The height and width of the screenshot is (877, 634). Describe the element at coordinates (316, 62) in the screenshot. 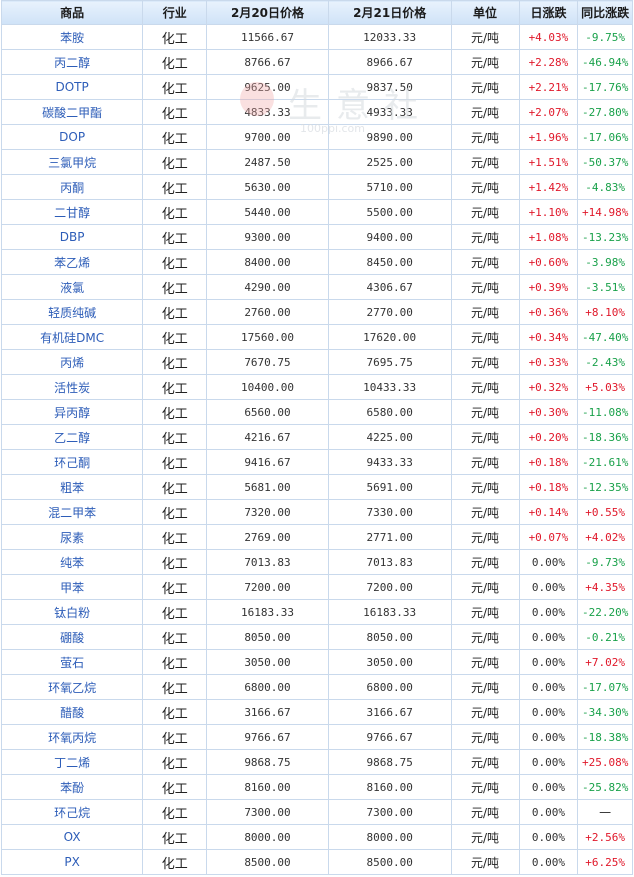

I see `table-row: 丙二醇 化工 8766.67 8966.67 元/吨 +2.28% -46.94%` at that location.